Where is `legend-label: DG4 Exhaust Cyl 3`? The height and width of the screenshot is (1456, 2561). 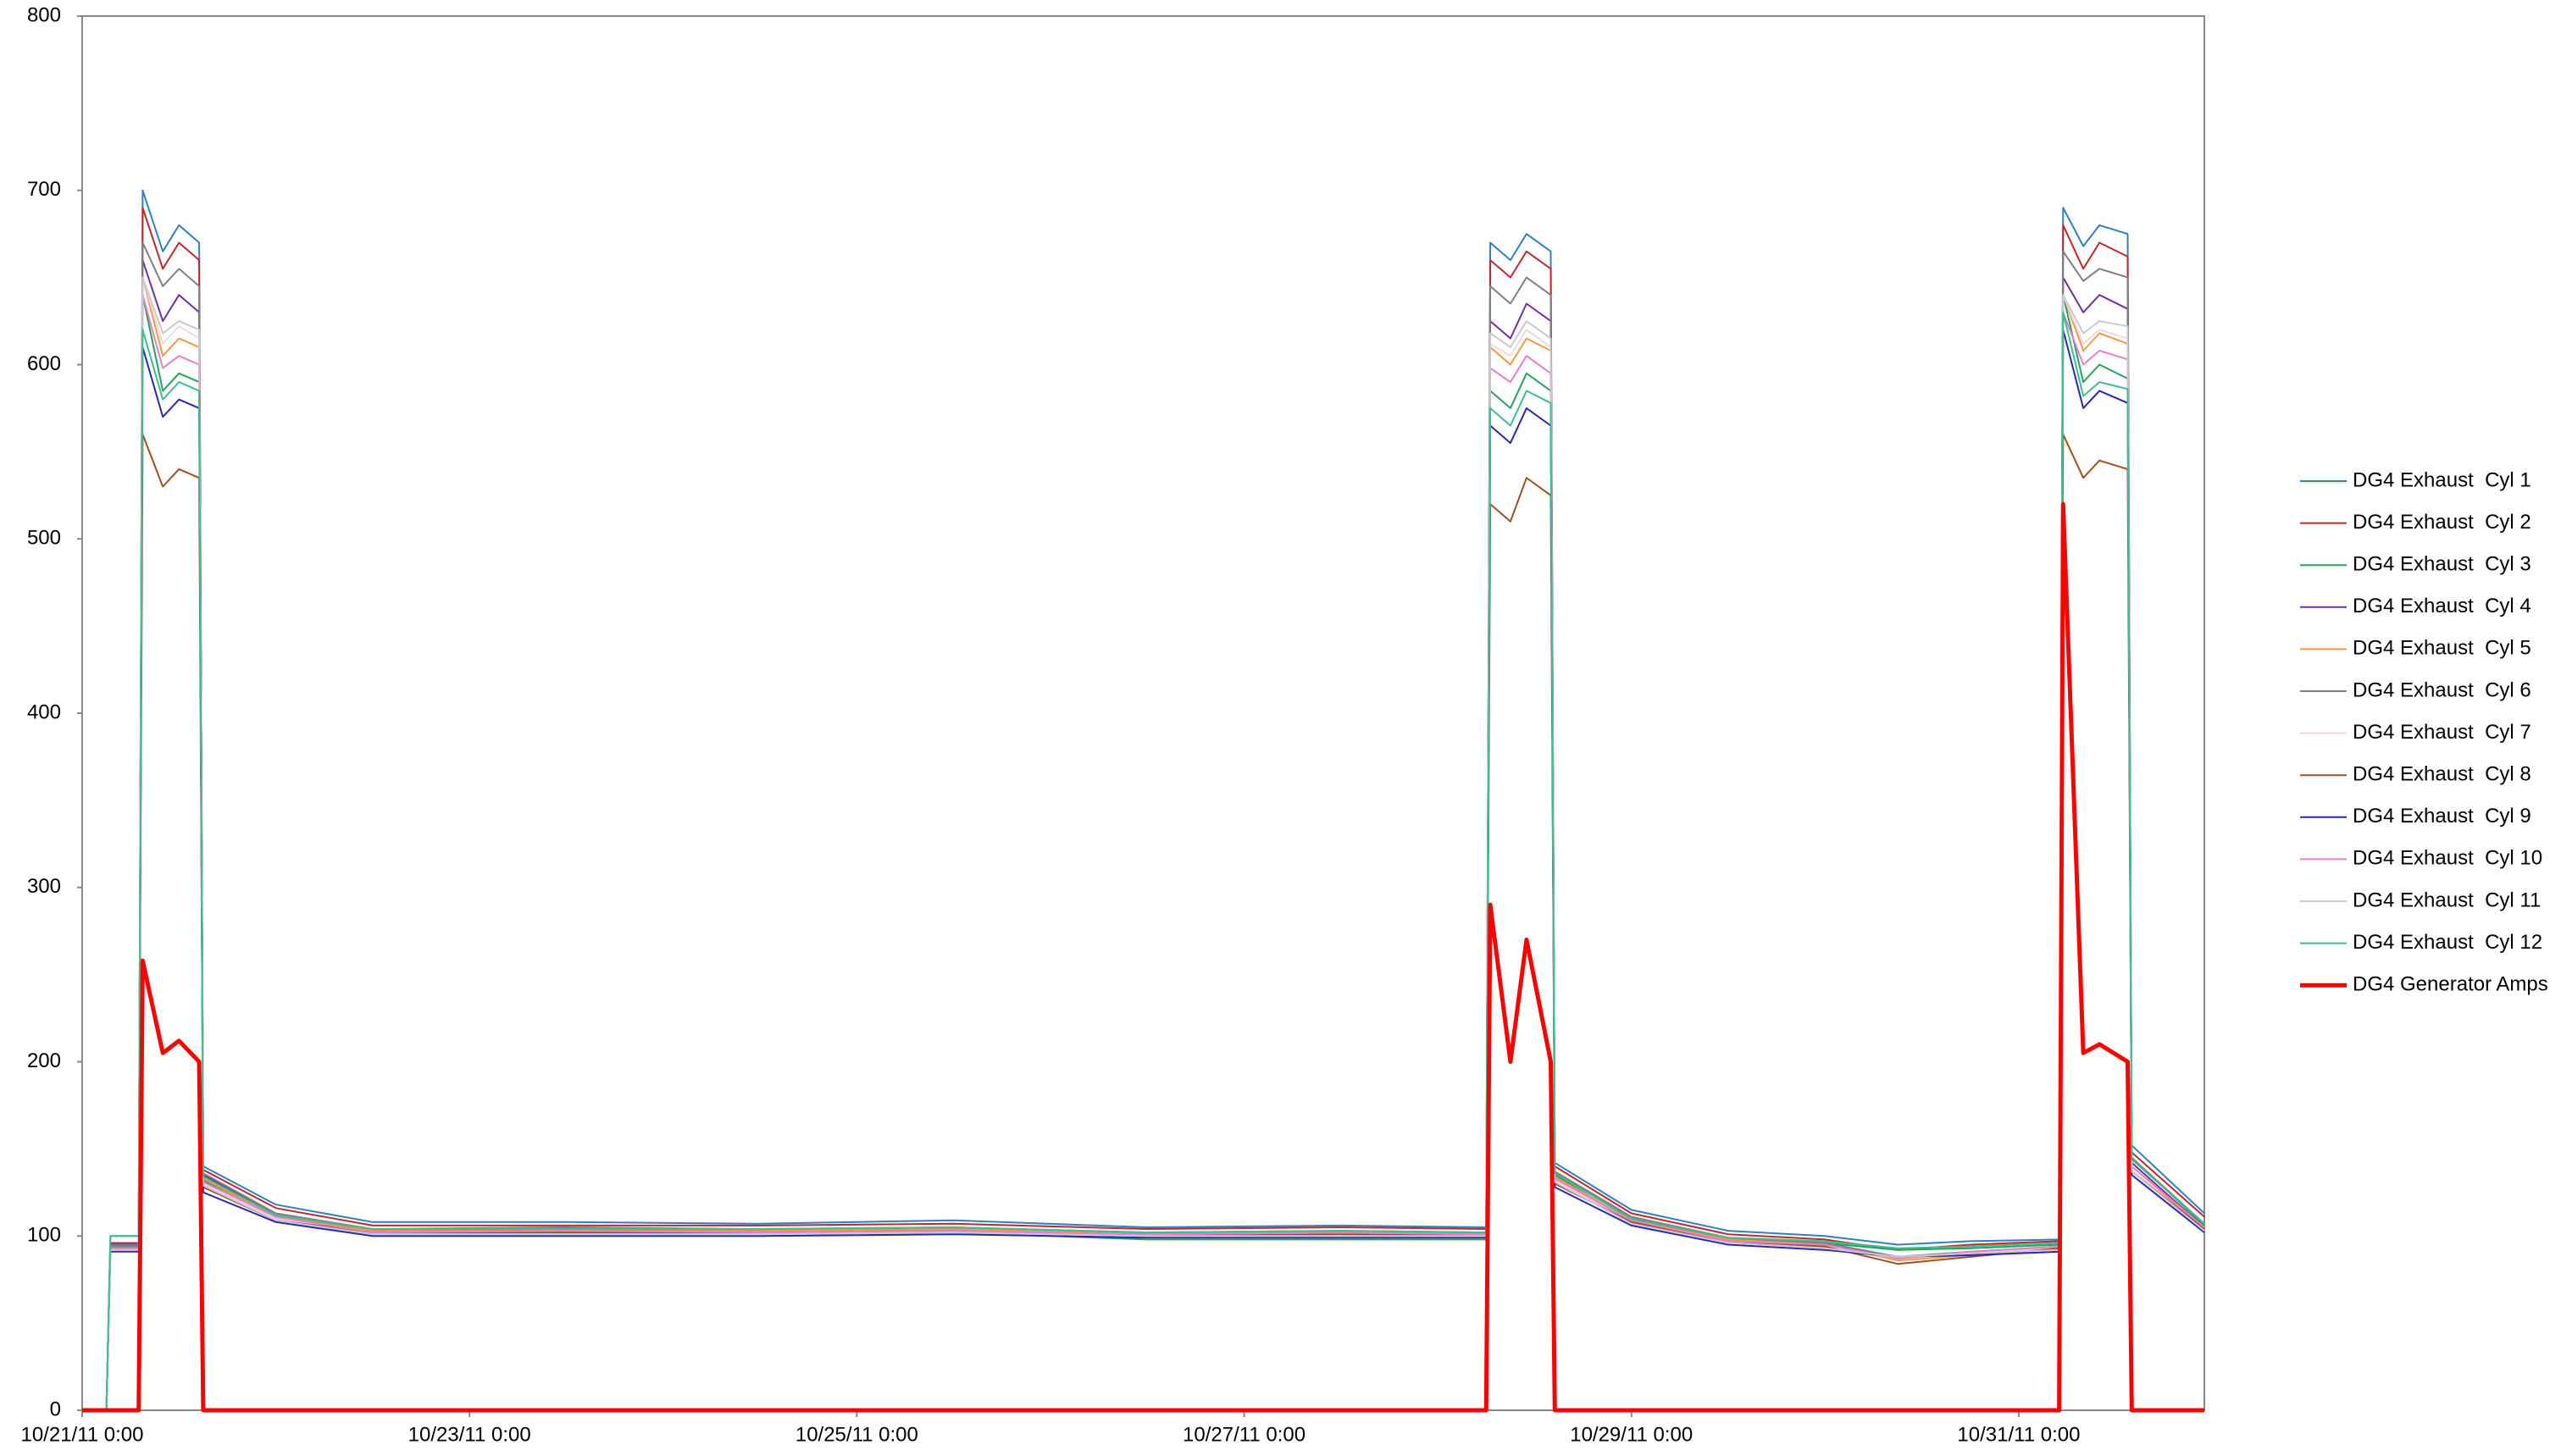
legend-label: DG4 Exhaust Cyl 3 is located at coordinates (2442, 564).